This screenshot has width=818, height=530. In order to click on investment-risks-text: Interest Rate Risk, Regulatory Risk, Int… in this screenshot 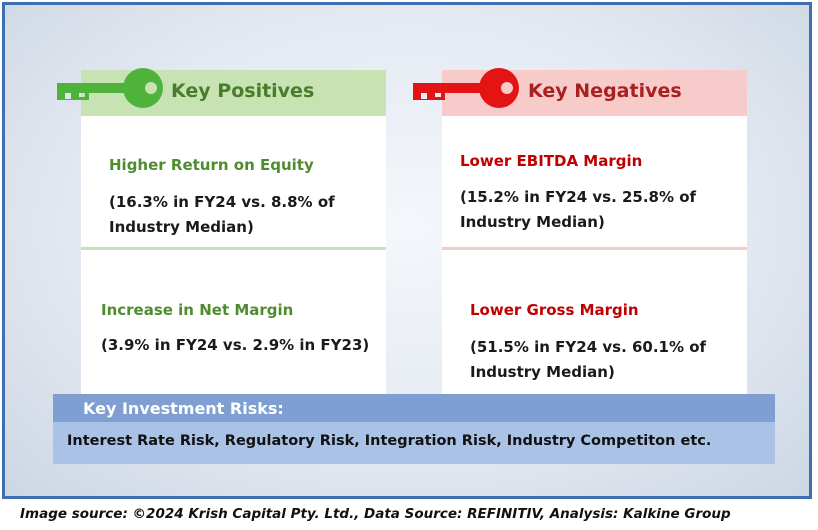, I will do `click(389, 441)`.